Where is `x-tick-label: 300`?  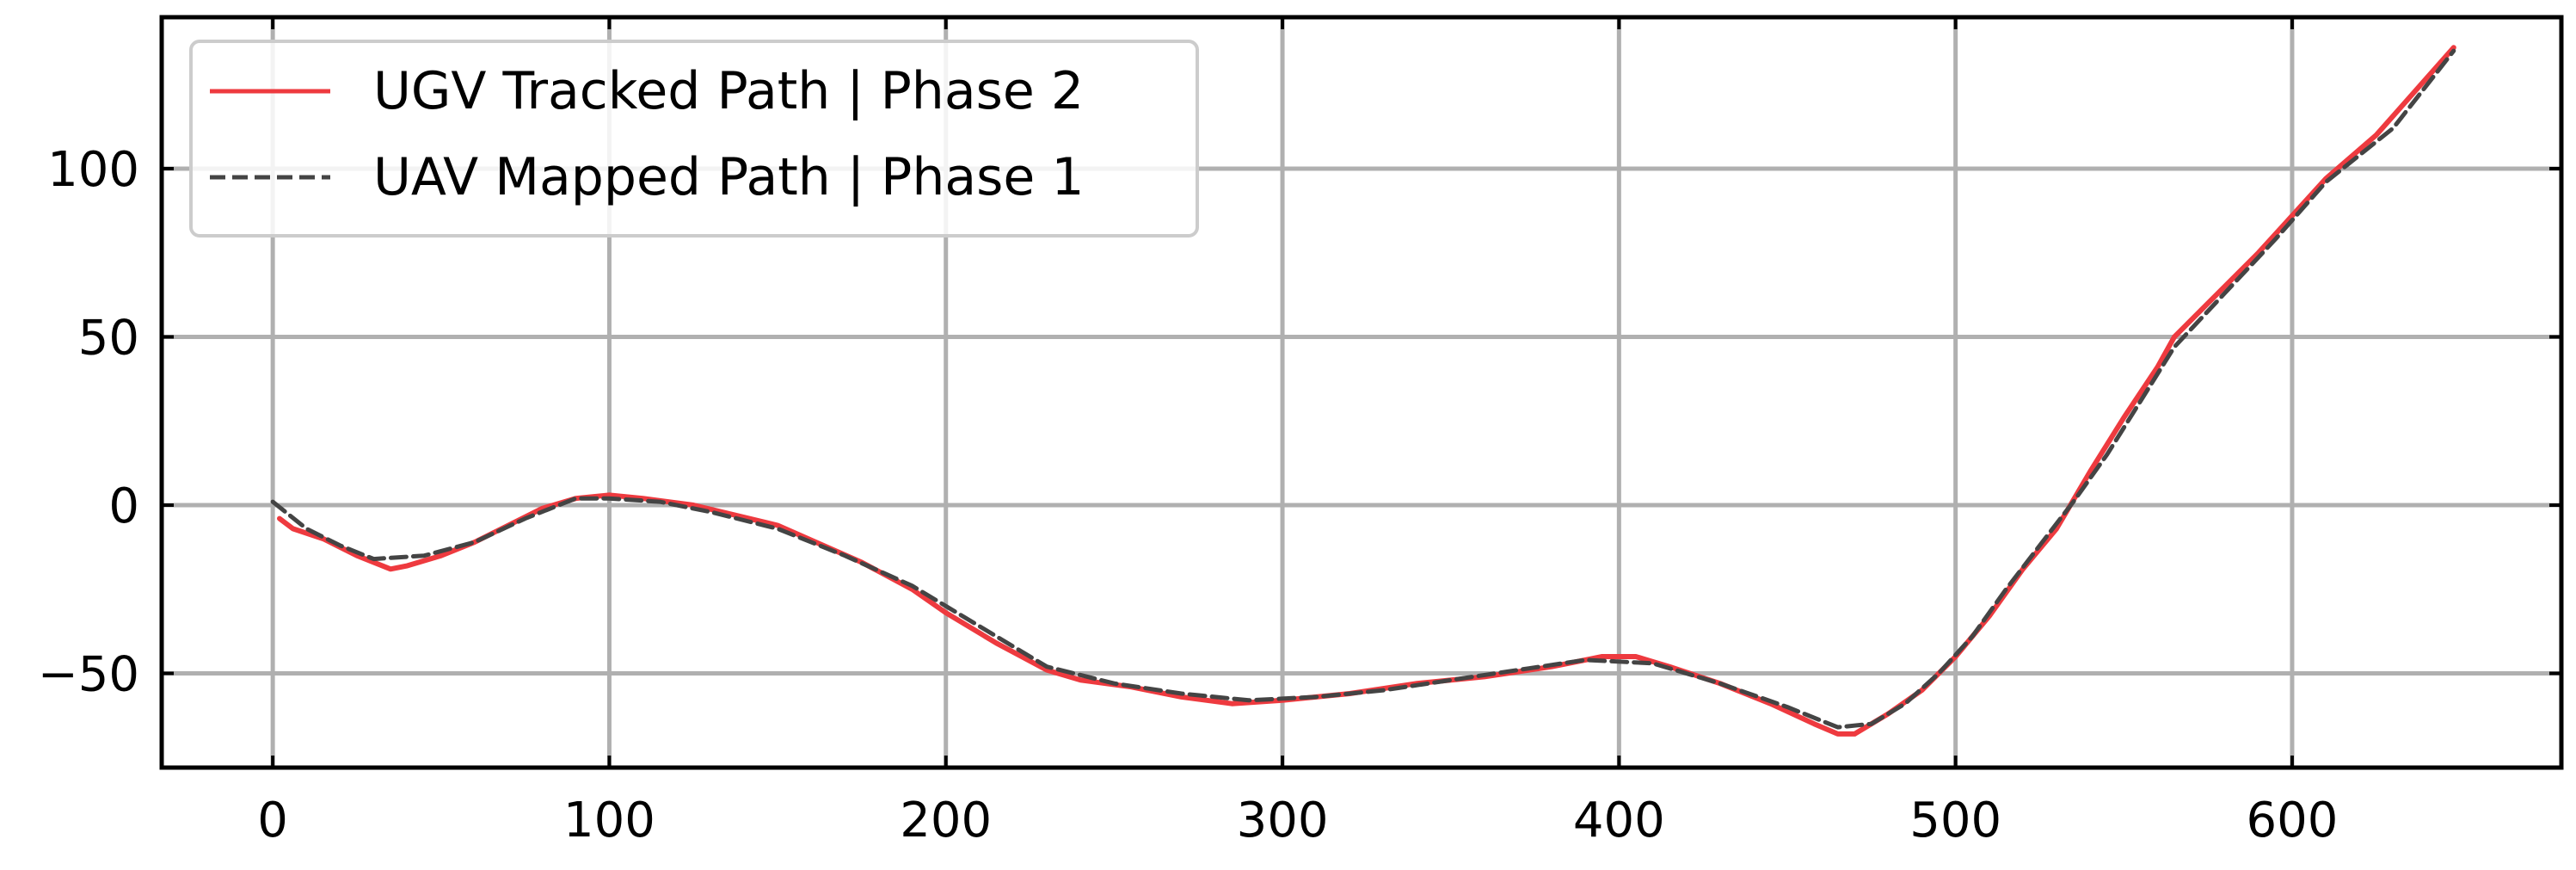
x-tick-label: 300 is located at coordinates (1283, 820).